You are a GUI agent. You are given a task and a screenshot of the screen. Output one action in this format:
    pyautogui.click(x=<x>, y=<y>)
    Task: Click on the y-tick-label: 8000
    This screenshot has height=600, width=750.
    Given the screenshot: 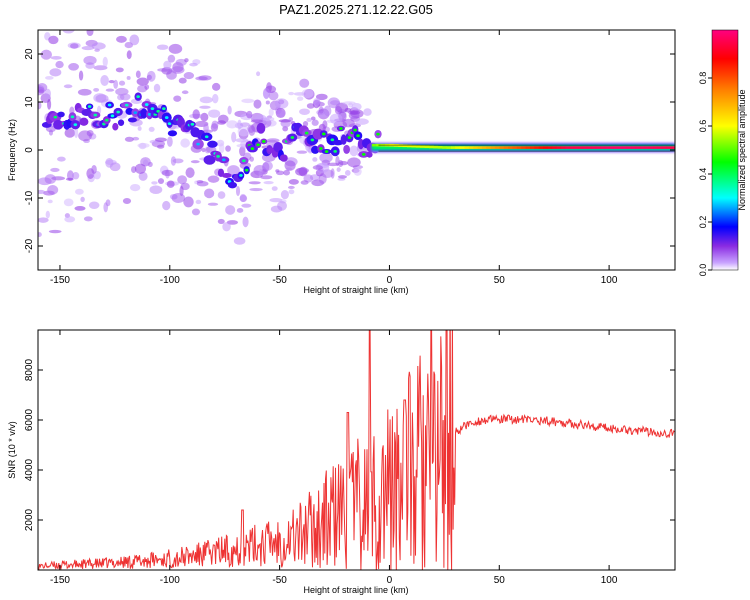 What is the action you would take?
    pyautogui.click(x=29, y=369)
    